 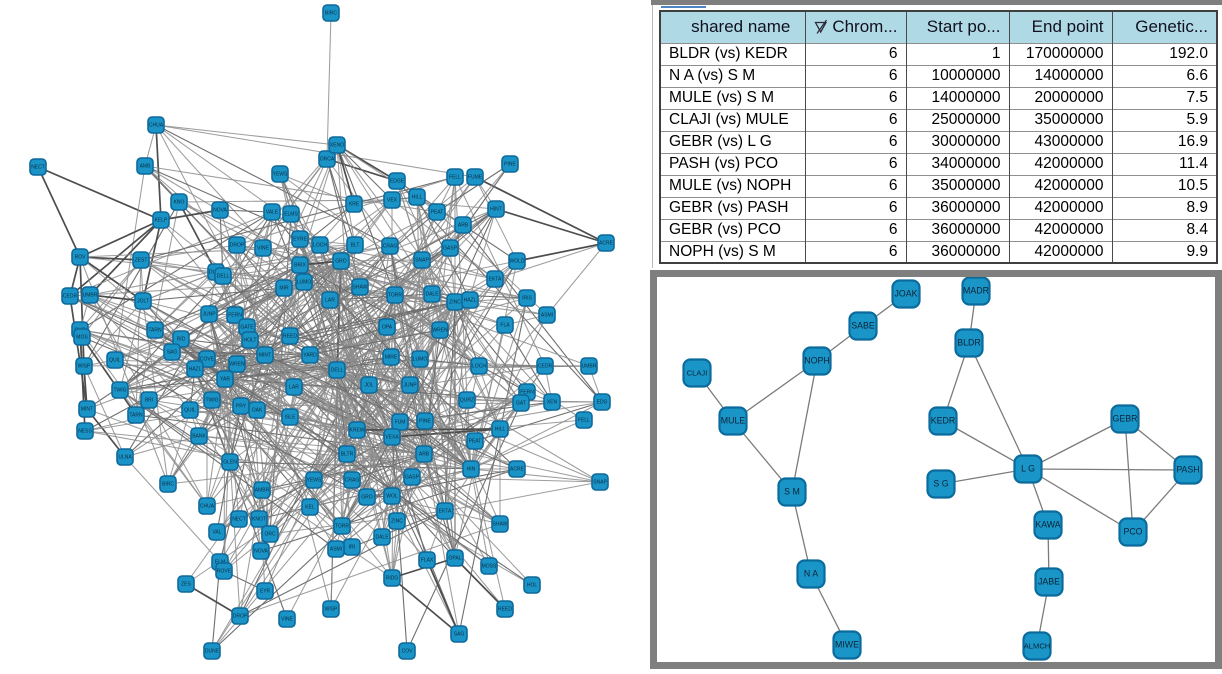 What do you see at coordinates (391, 358) in the screenshot?
I see `svg-text: MIRE` at bounding box center [391, 358].